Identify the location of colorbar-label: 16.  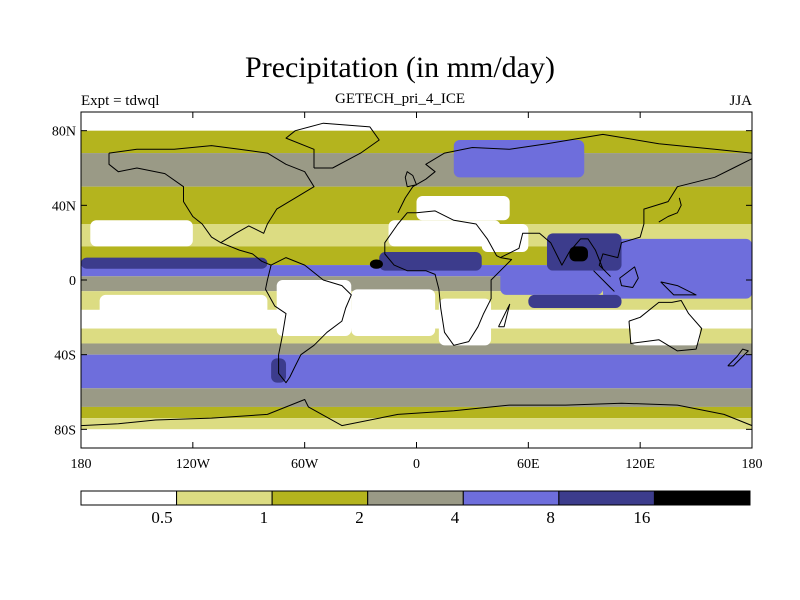
(641, 517).